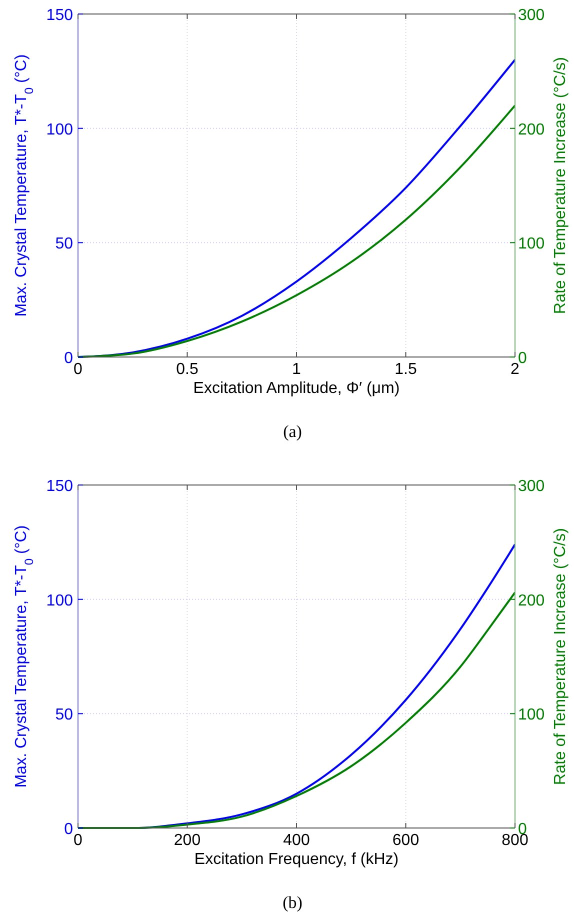 Image resolution: width=574 pixels, height=917 pixels. I want to click on x-tick-label: 2, so click(515, 369).